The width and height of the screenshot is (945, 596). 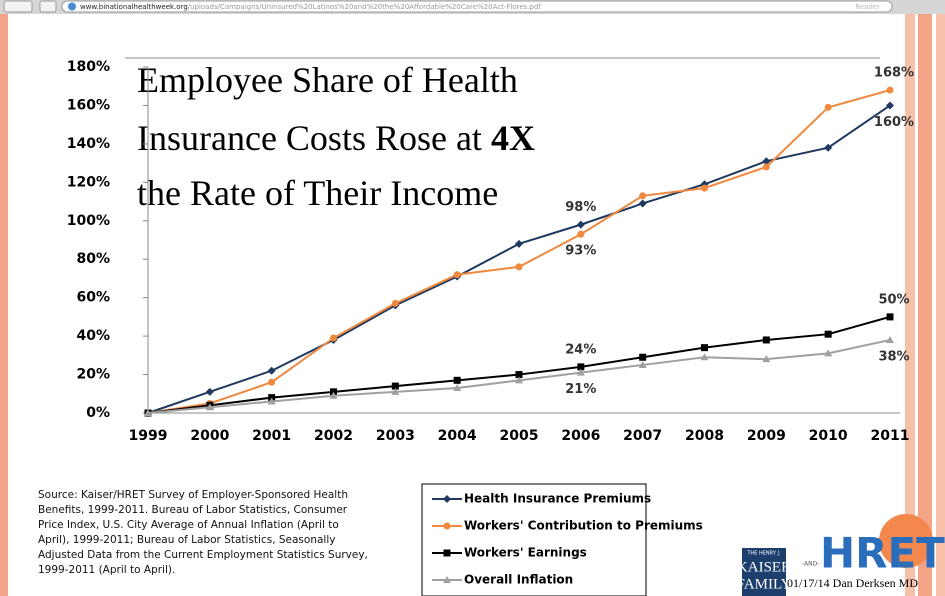 I want to click on logo-text: -AND-, so click(x=810, y=564).